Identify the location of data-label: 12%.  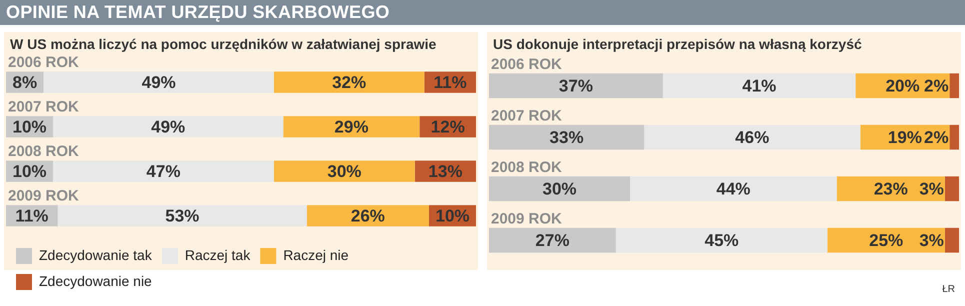
(447, 126).